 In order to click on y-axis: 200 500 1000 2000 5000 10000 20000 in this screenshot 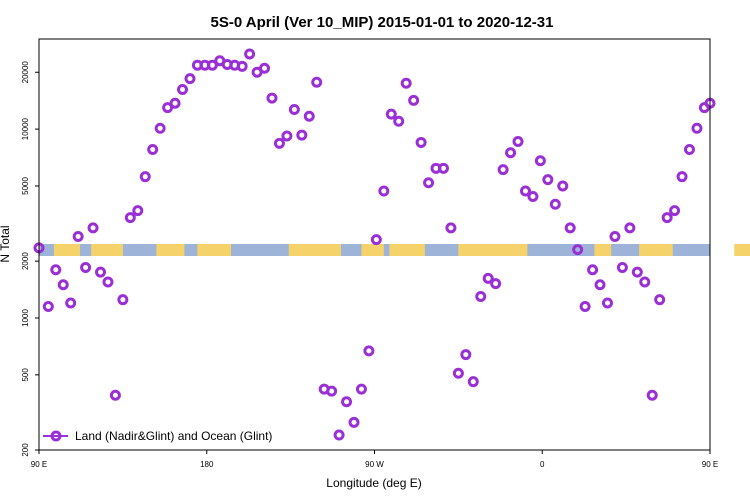, I will do `click(30, 259)`.